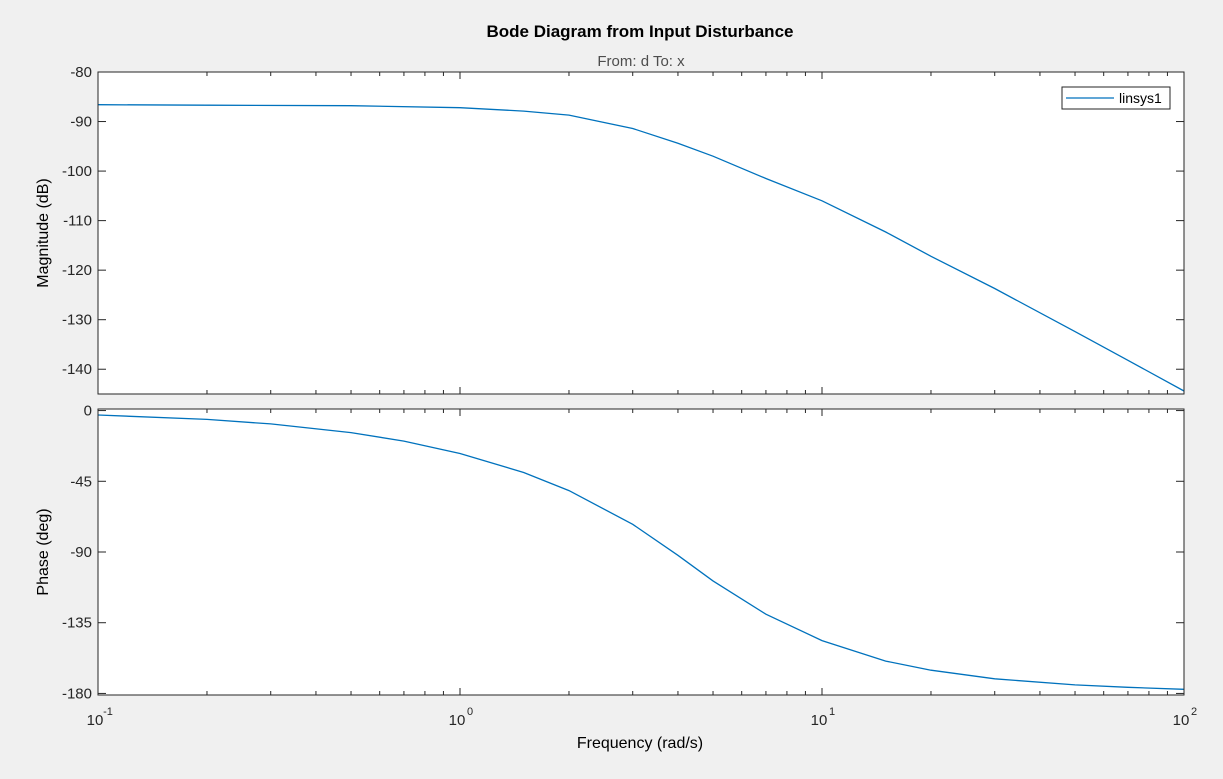 This screenshot has width=1223, height=779. I want to click on x-tick-label: 10 0, so click(461, 717).